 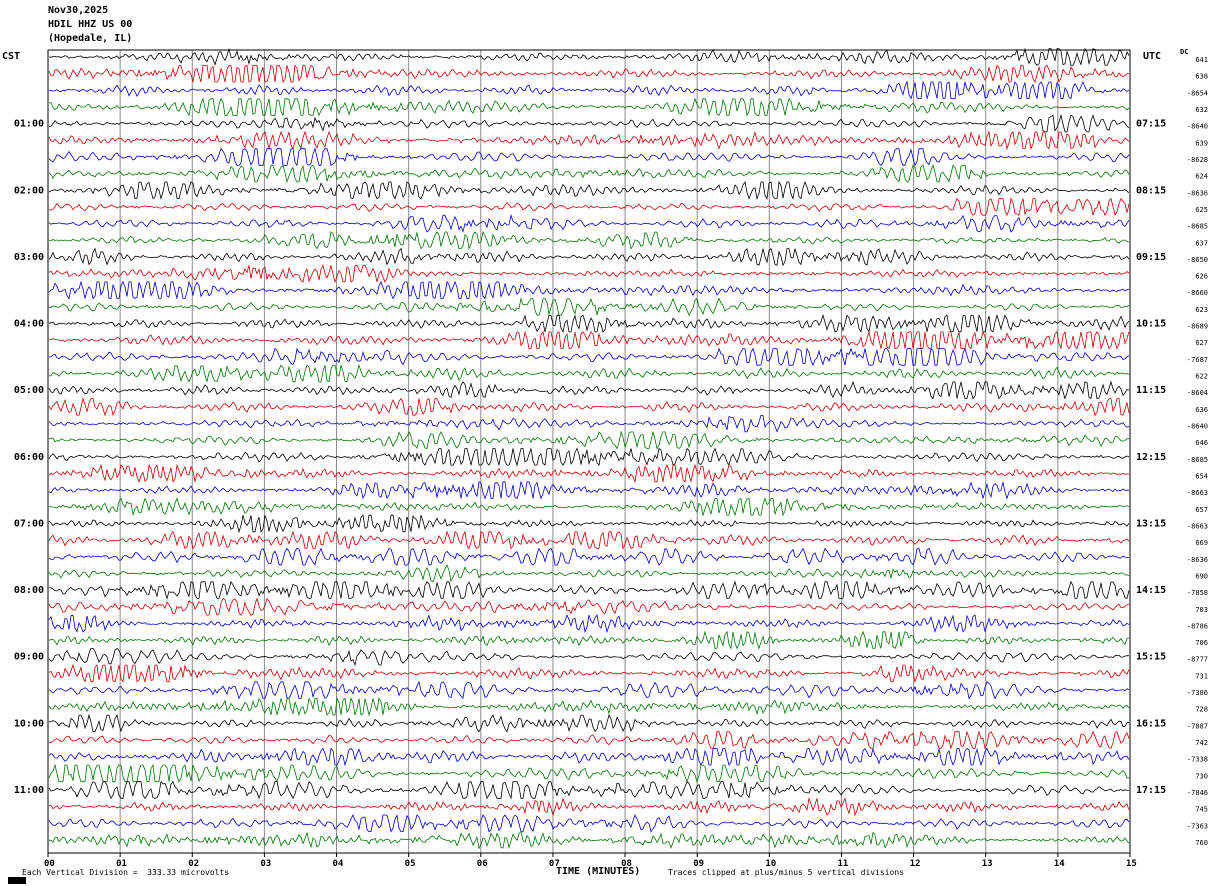 What do you see at coordinates (1197, 360) in the screenshot?
I see `dc-offset-value: -7687` at bounding box center [1197, 360].